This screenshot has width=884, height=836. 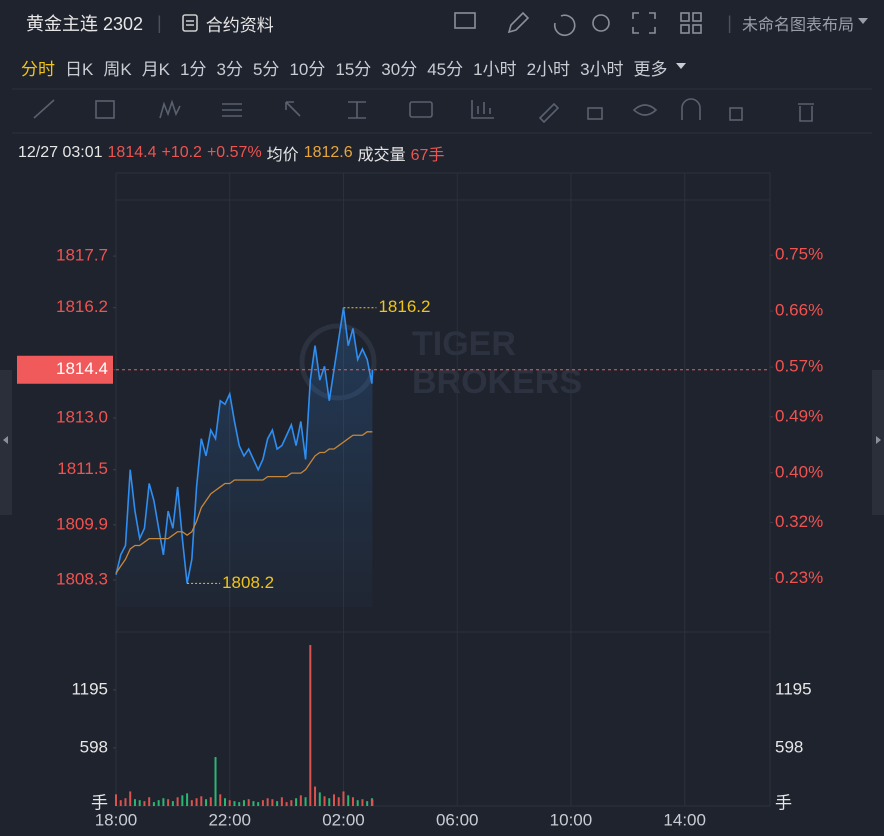 What do you see at coordinates (797, 25) in the screenshot?
I see `layout-name: 未命名图表布局` at bounding box center [797, 25].